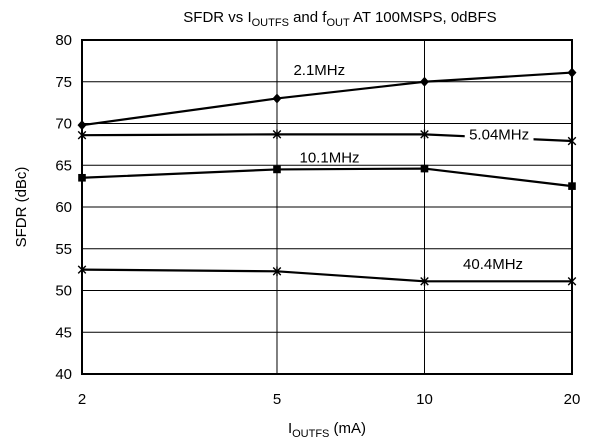 The image size is (603, 443). What do you see at coordinates (63, 165) in the screenshot?
I see `y-tick-label: 65` at bounding box center [63, 165].